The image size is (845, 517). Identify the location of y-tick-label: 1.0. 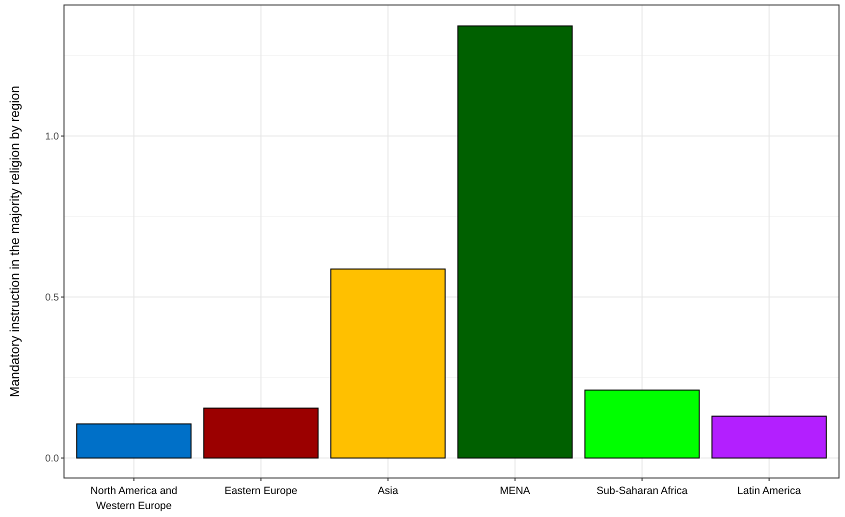
(52, 137).